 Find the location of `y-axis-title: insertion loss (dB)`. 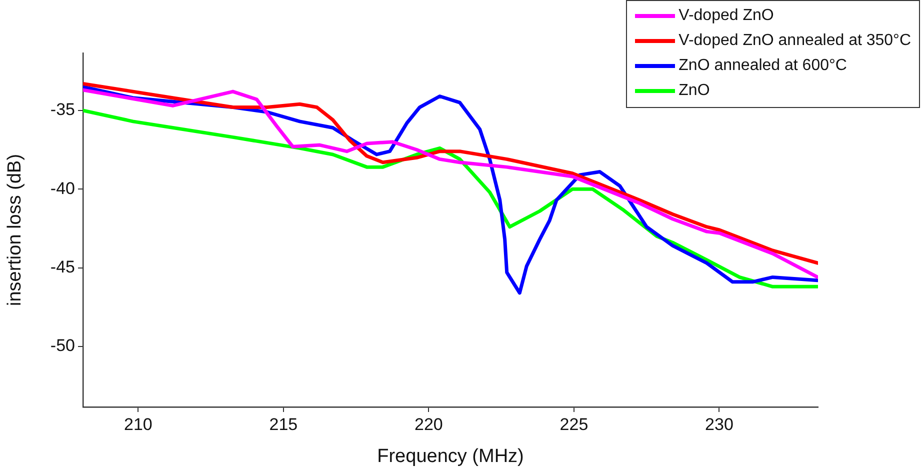

y-axis-title: insertion loss (dB) is located at coordinates (15, 230).